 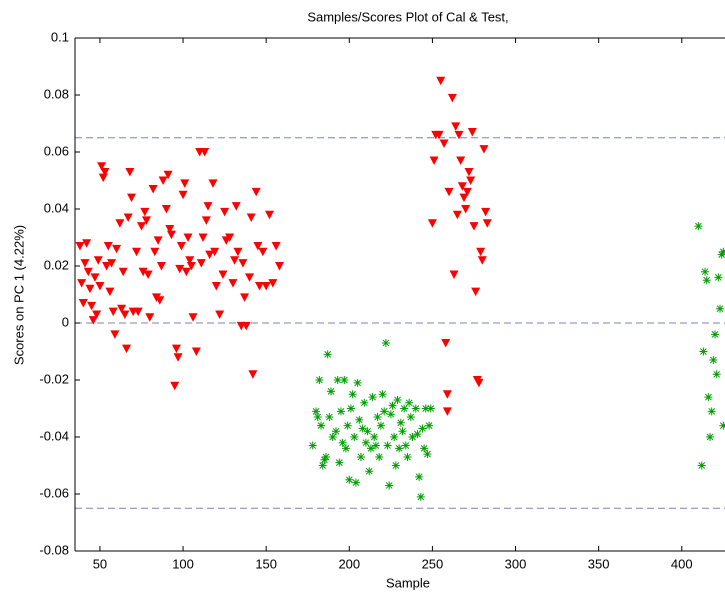 I want to click on x-tick-label: 300, so click(x=516, y=563).